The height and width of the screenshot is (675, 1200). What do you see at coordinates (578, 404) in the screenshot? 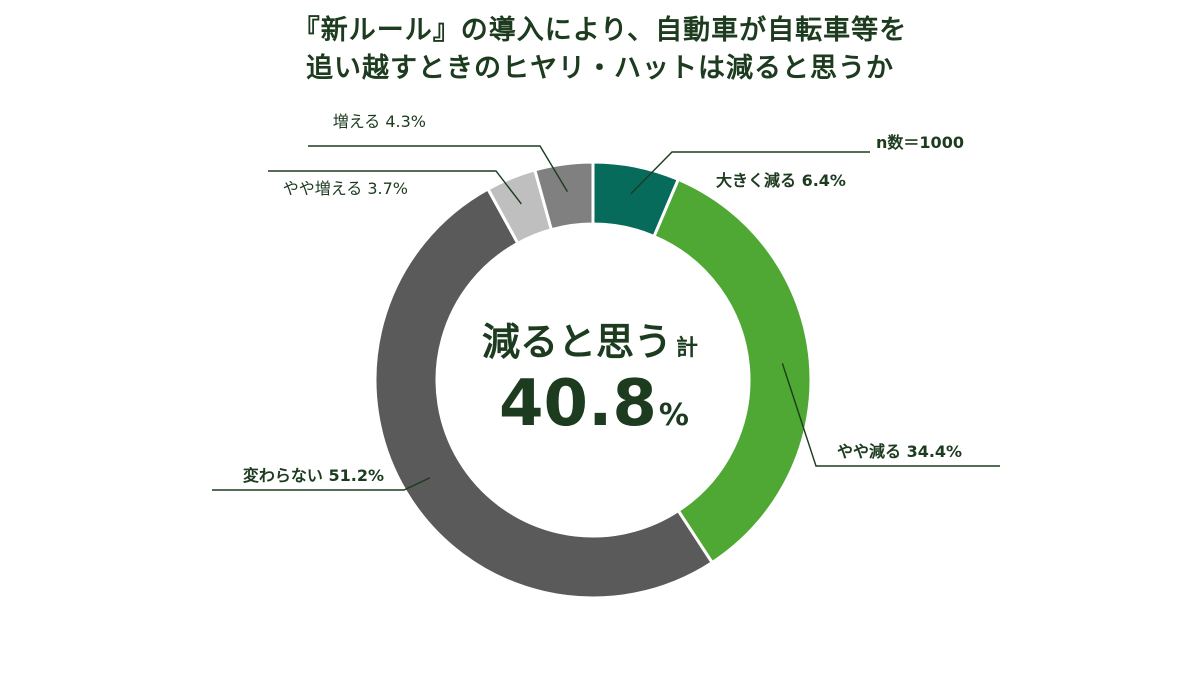
I see `center-value-number: 40.8` at bounding box center [578, 404].